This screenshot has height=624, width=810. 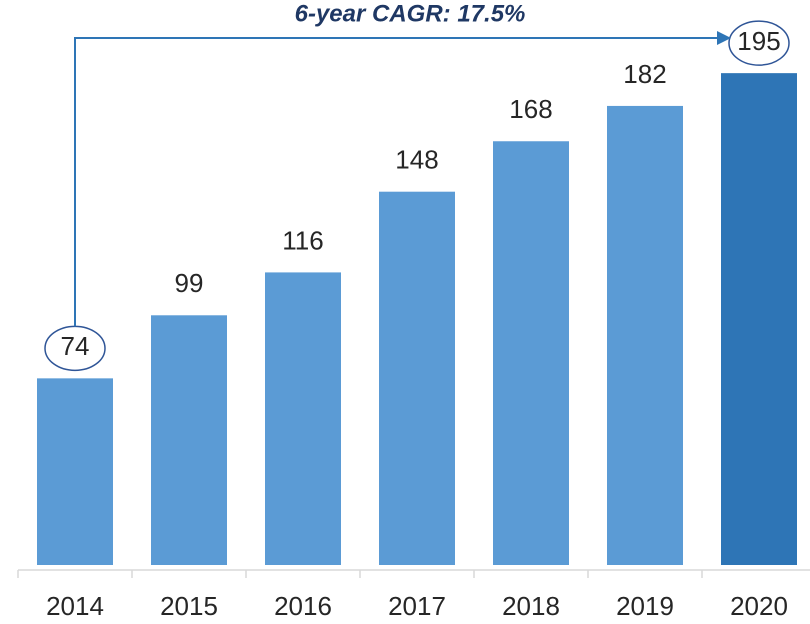 What do you see at coordinates (530, 109) in the screenshot?
I see `value-label: 168` at bounding box center [530, 109].